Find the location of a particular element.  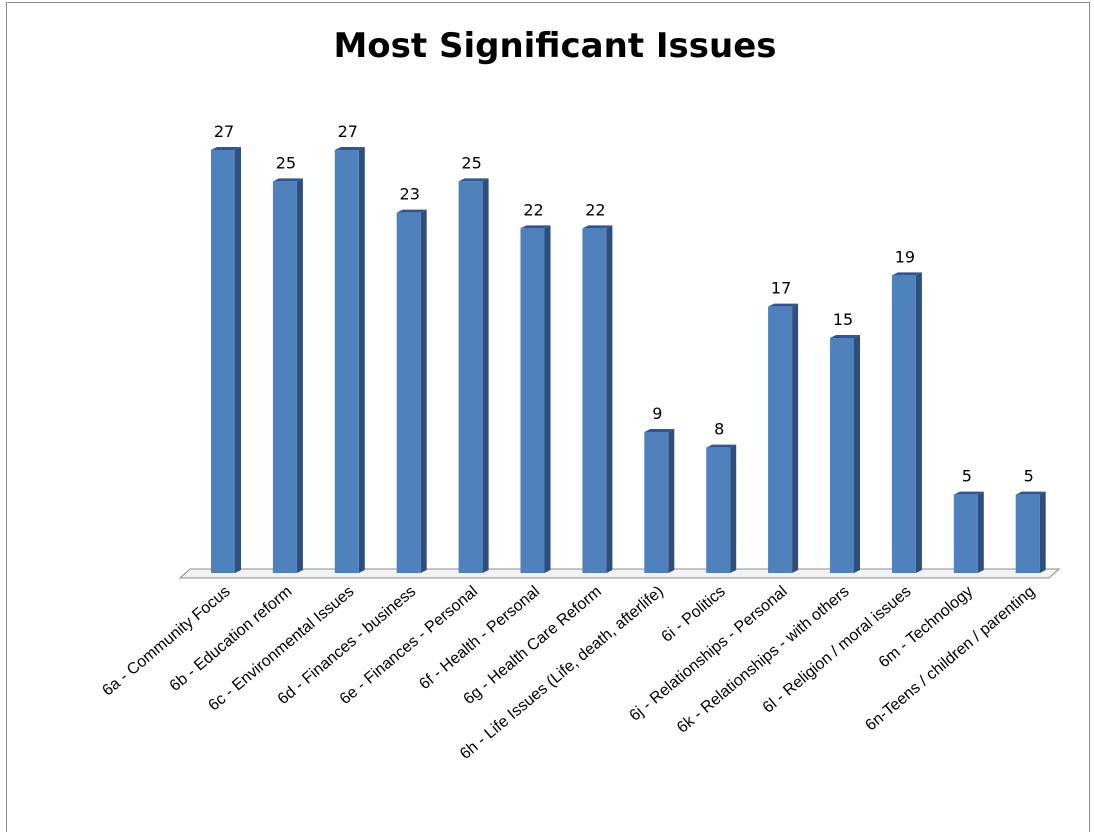

data-label: 8 is located at coordinates (719, 429).